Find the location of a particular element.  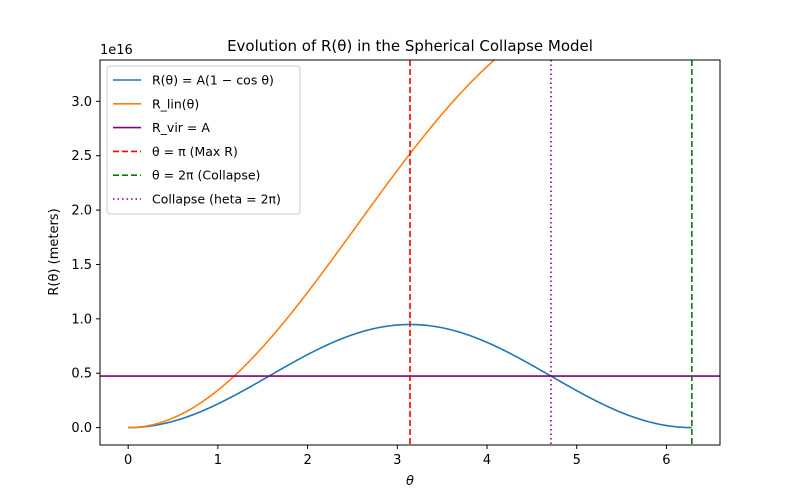

y-tick-label: 3.0 is located at coordinates (81, 102).